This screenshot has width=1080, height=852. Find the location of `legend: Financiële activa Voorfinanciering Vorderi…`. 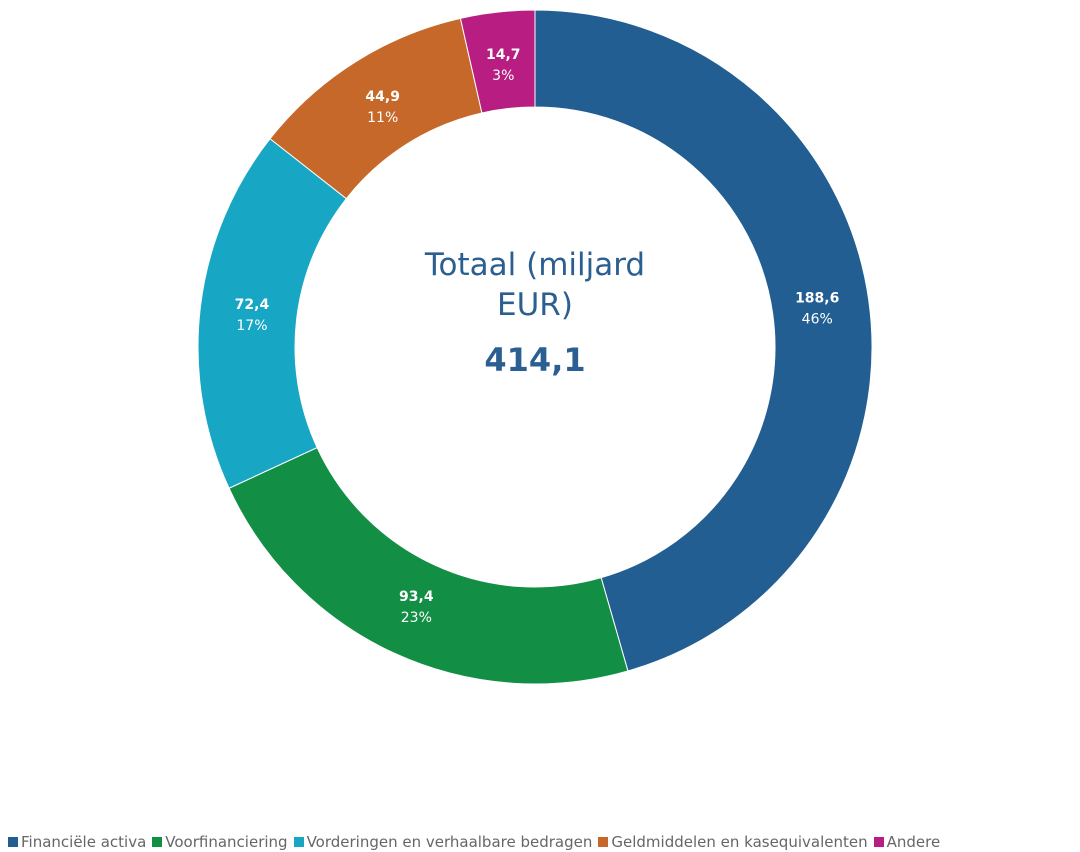

legend: Financiële activa Voorfinanciering Vorderi… is located at coordinates (474, 842).